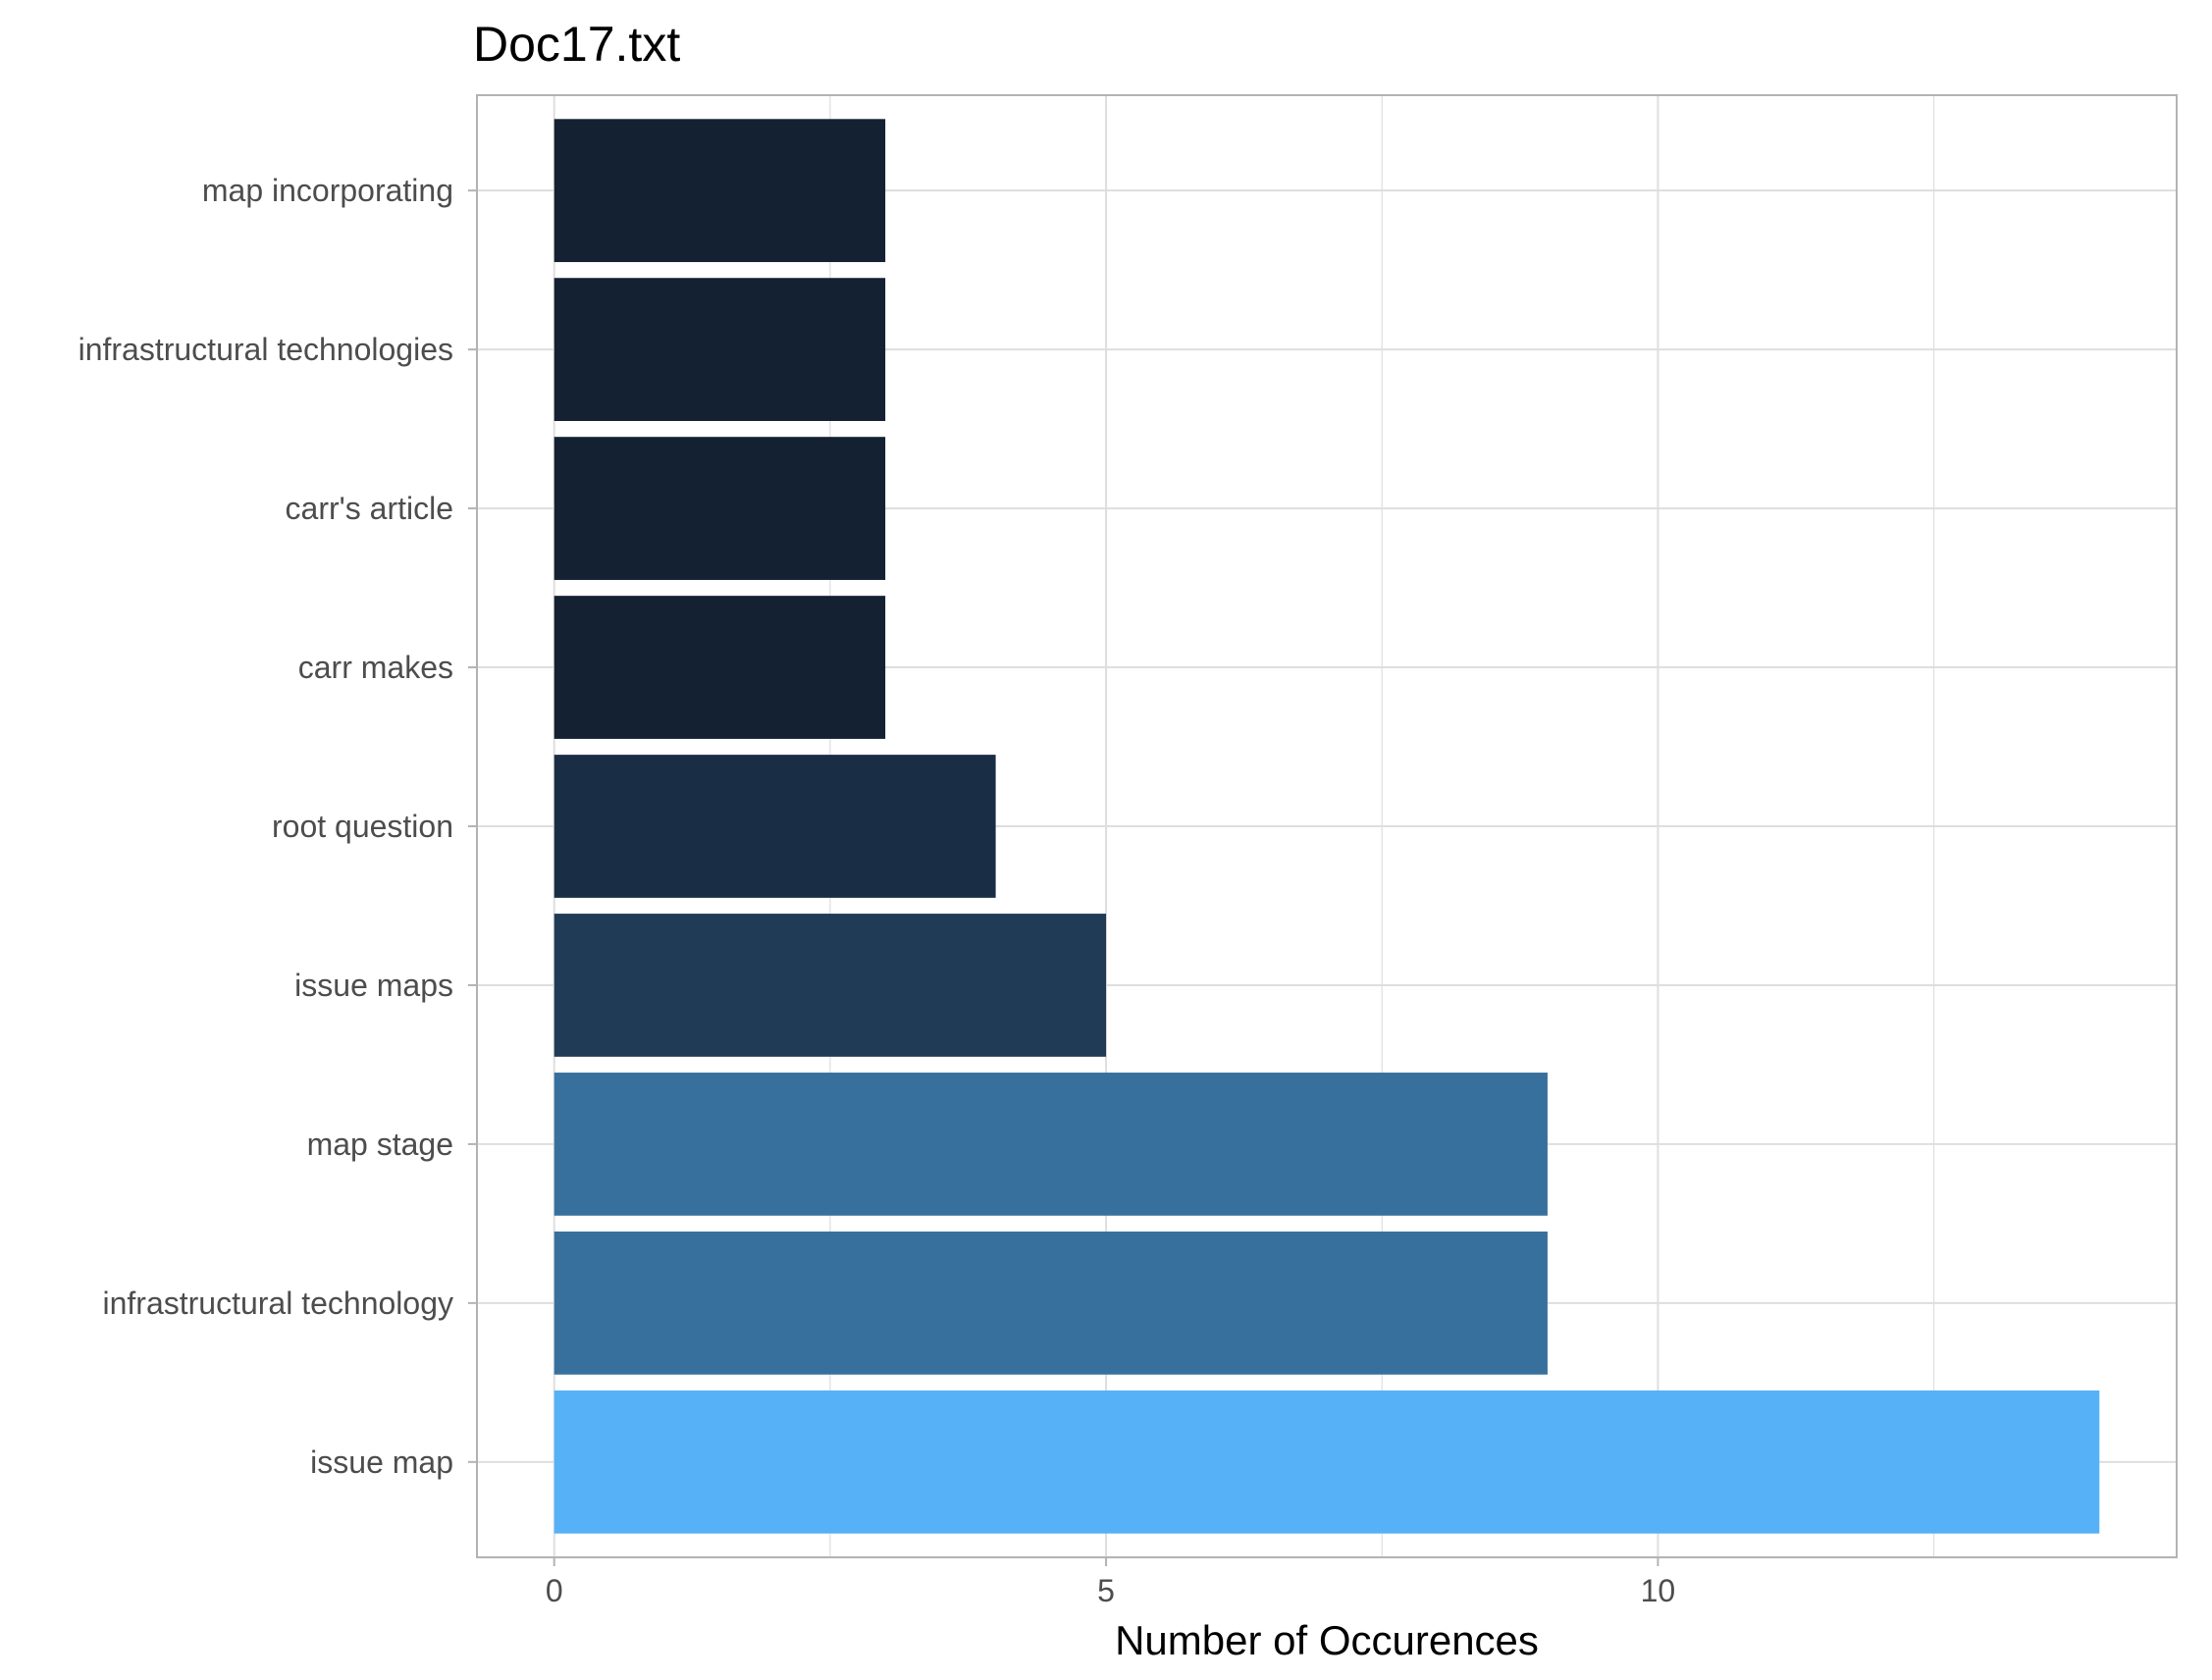 This screenshot has width=2212, height=1680. What do you see at coordinates (577, 44) in the screenshot?
I see `chart-title: Doc17.txt` at bounding box center [577, 44].